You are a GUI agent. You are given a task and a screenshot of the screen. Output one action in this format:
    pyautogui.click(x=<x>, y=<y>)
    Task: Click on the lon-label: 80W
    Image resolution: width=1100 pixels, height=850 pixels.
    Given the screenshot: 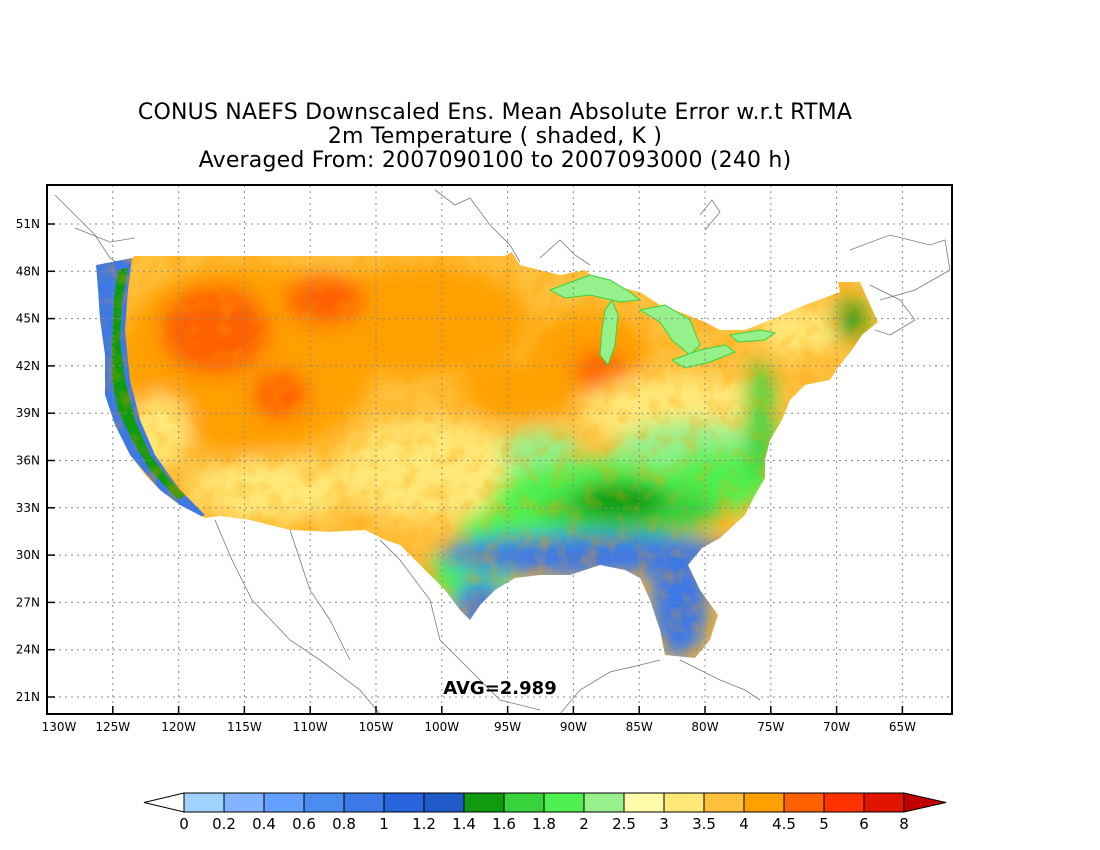 What is the action you would take?
    pyautogui.click(x=704, y=727)
    